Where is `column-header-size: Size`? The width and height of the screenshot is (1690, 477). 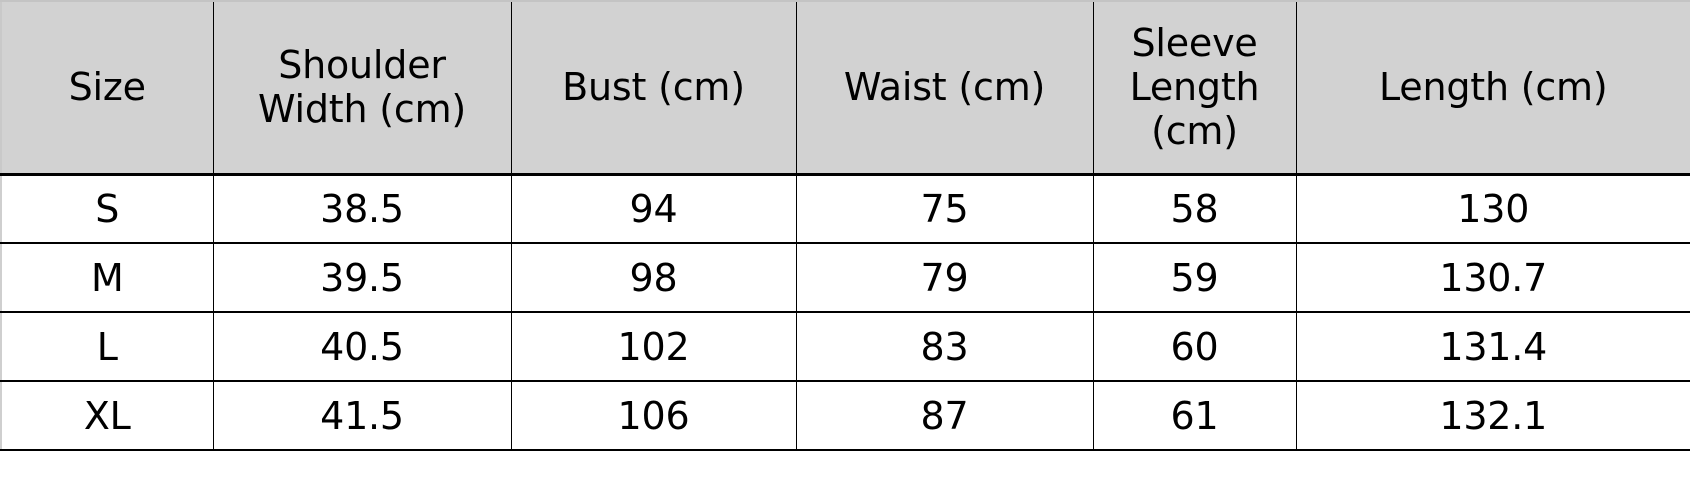 column-header-size: Size is located at coordinates (107, 88).